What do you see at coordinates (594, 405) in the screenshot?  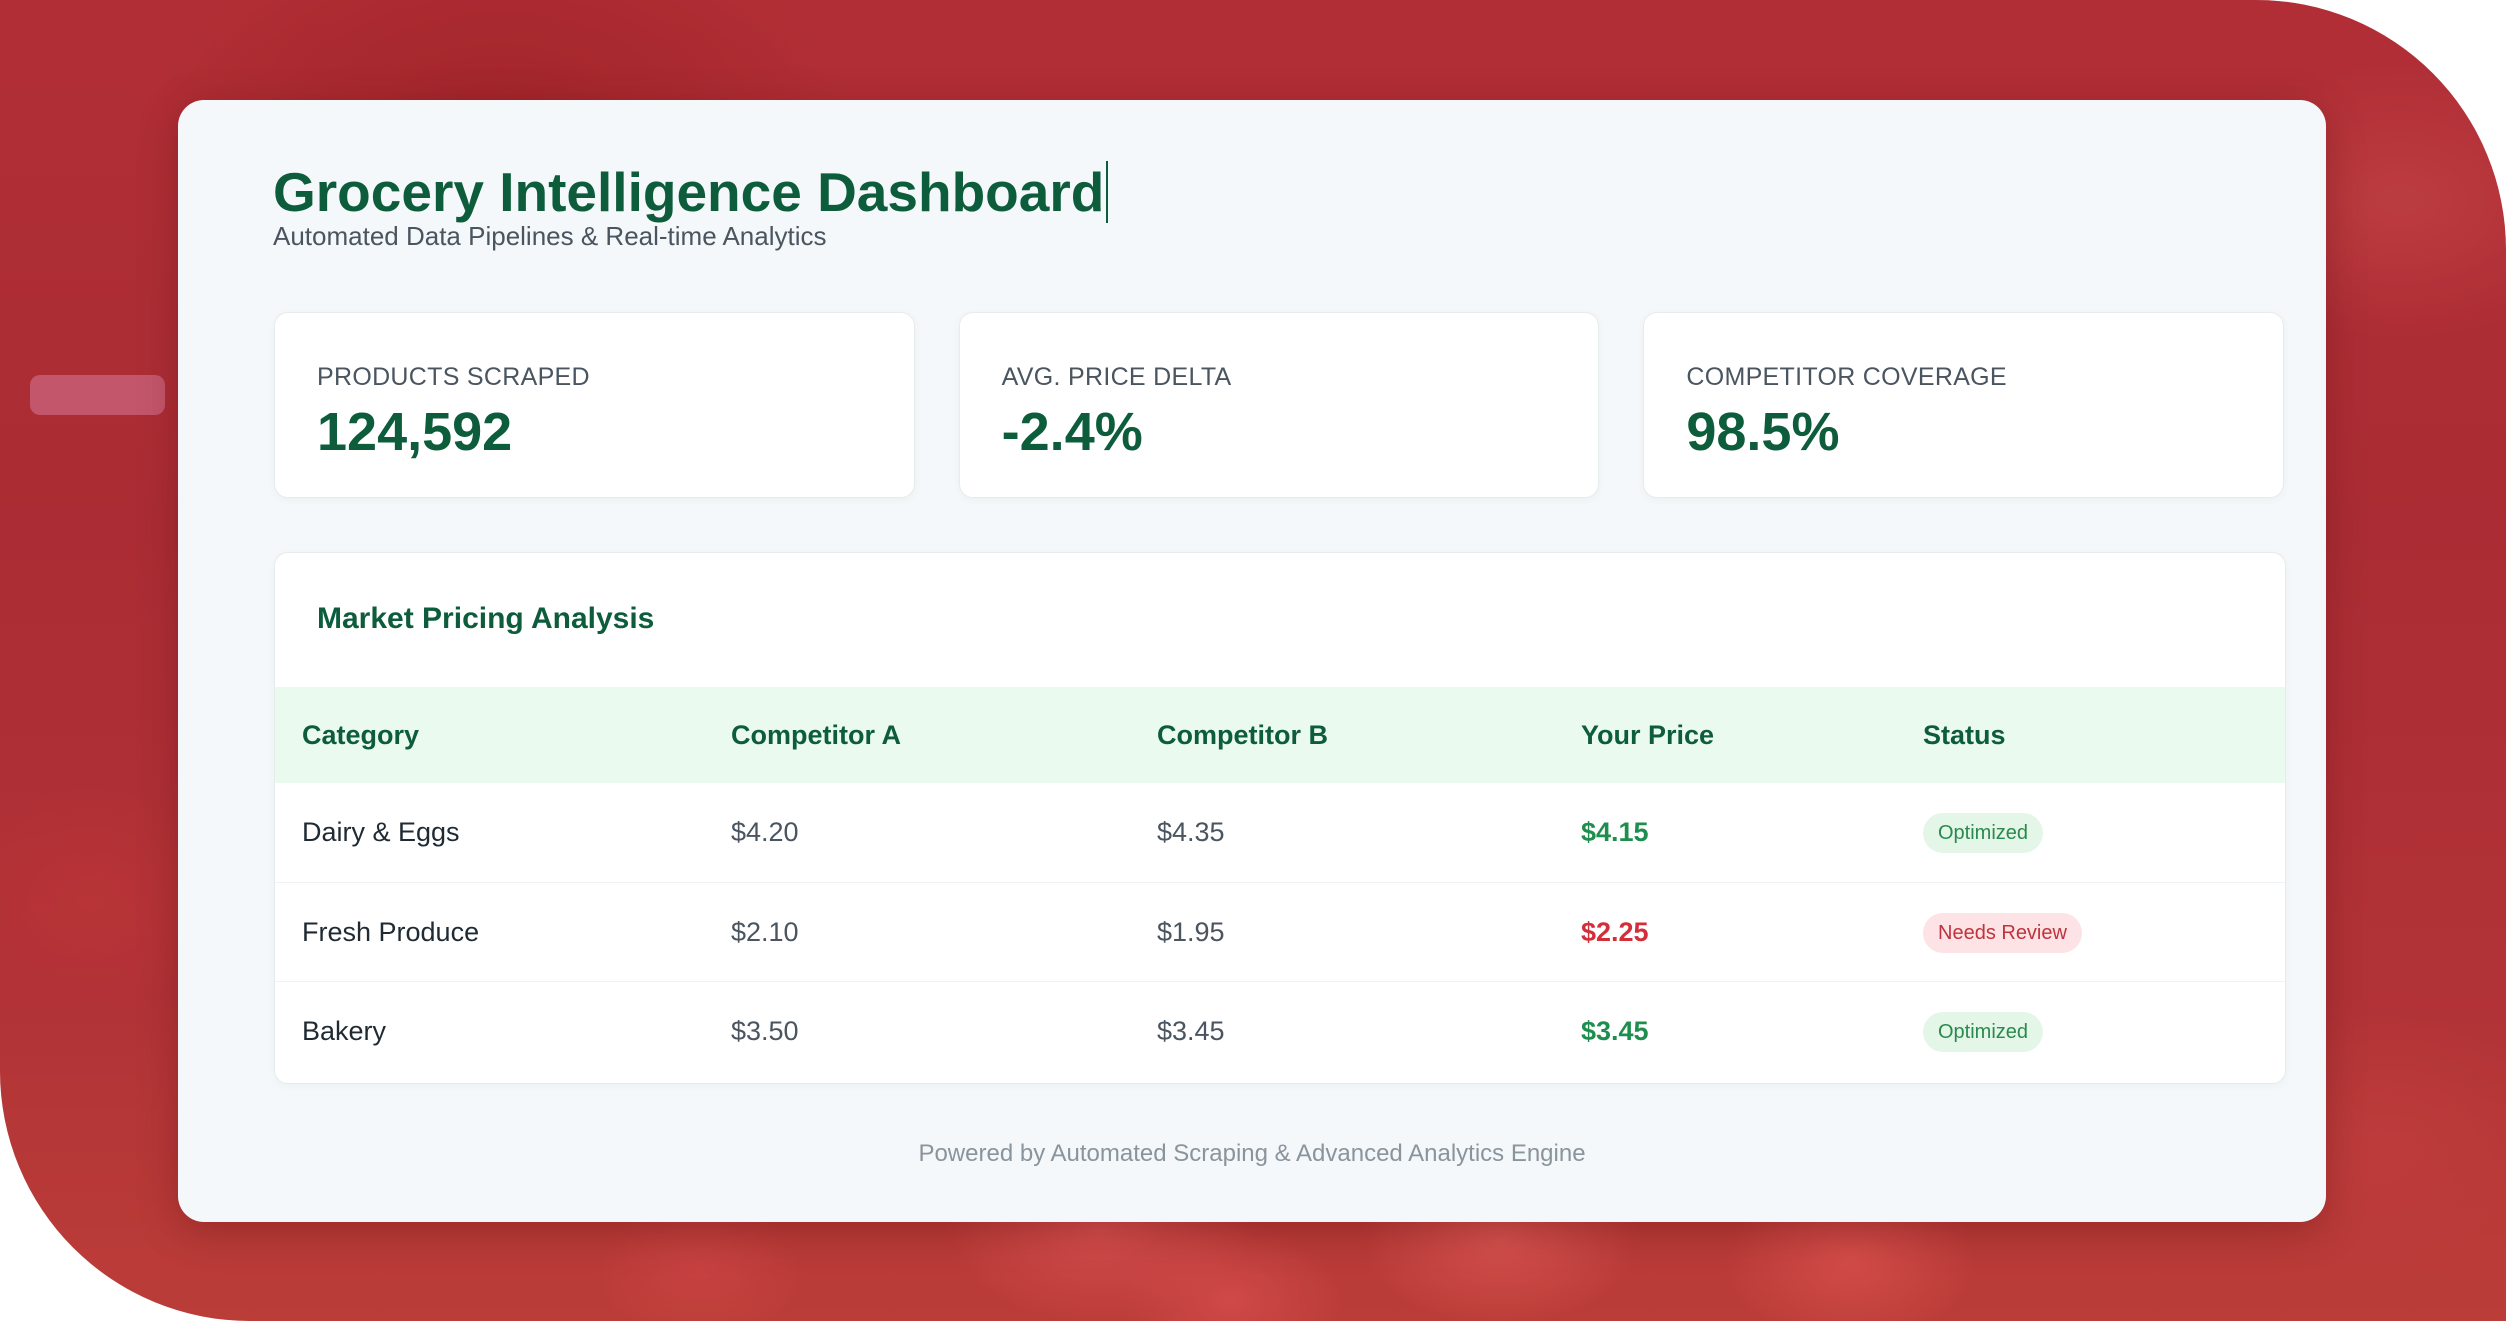 I see `kpi-card-products-scraped: PRODUCTS SCRAPED 124,592` at bounding box center [594, 405].